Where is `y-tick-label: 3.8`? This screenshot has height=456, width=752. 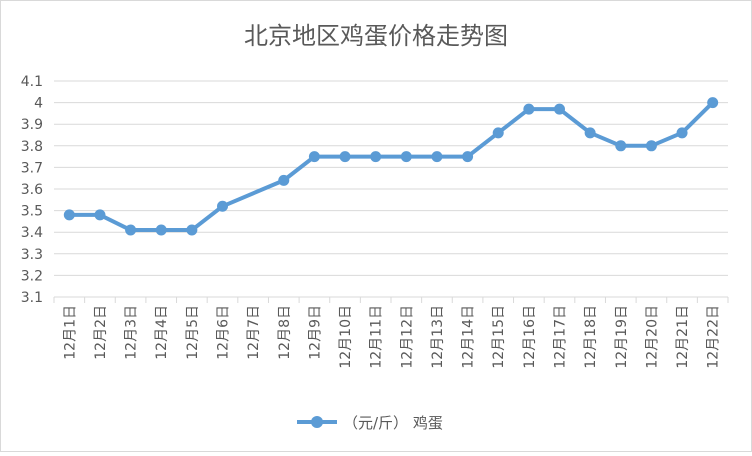 y-tick-label: 3.8 is located at coordinates (32, 147).